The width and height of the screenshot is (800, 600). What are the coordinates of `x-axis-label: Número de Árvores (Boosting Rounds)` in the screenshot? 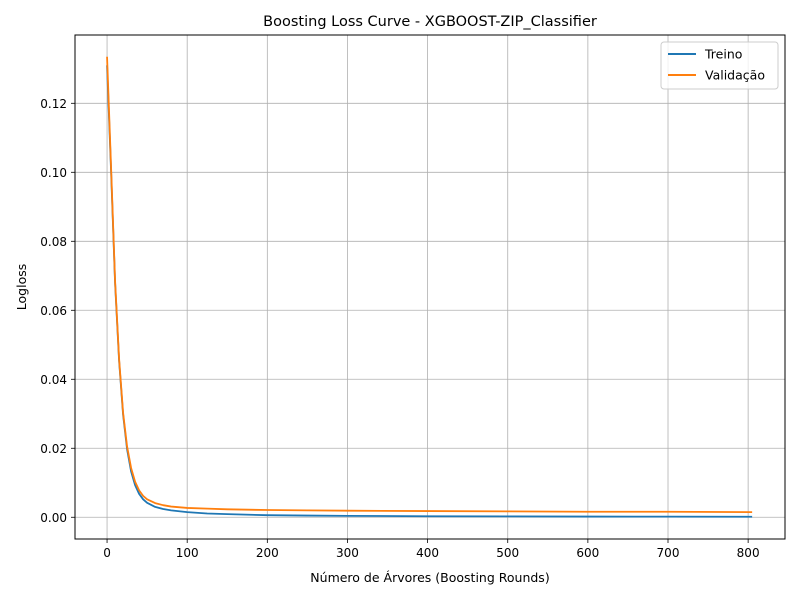 It's located at (429, 577).